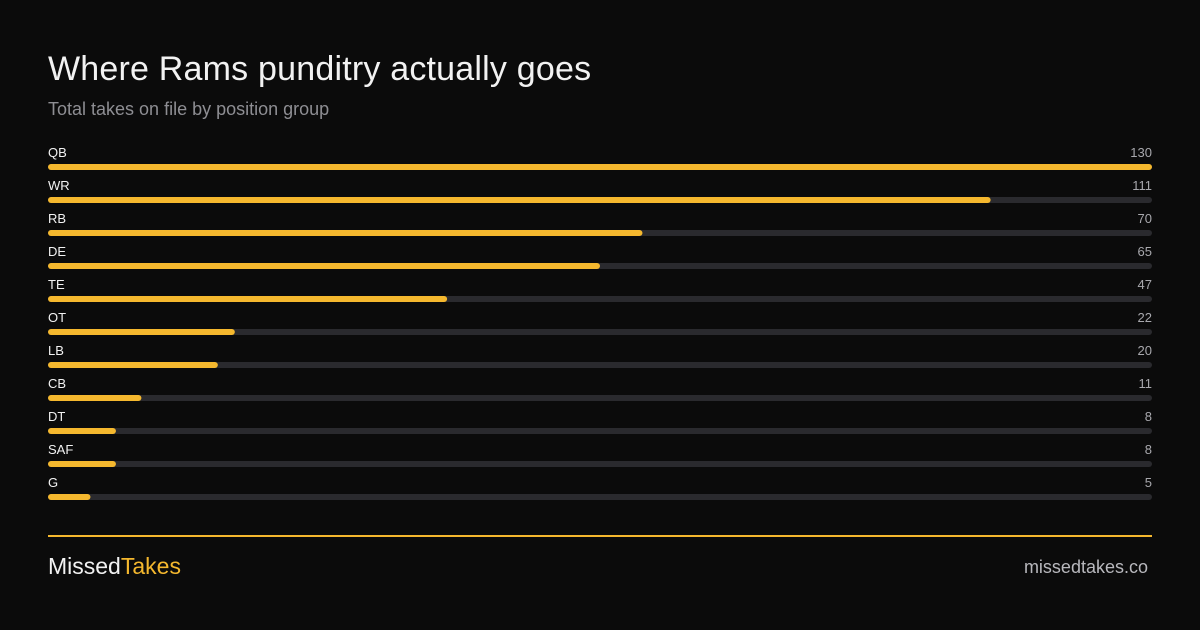  Describe the element at coordinates (600, 365) in the screenshot. I see `bar-track-lb` at that location.